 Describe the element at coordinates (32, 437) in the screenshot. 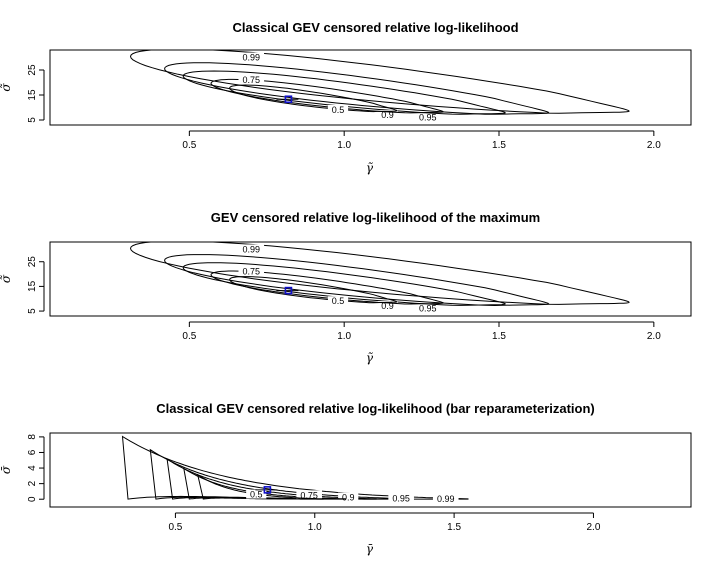

I see `y-tick-label: 8` at that location.